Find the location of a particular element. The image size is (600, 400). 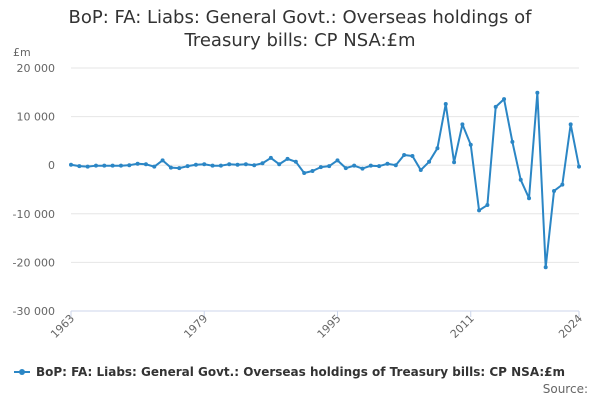

source-label: Source: is located at coordinates (565, 389).